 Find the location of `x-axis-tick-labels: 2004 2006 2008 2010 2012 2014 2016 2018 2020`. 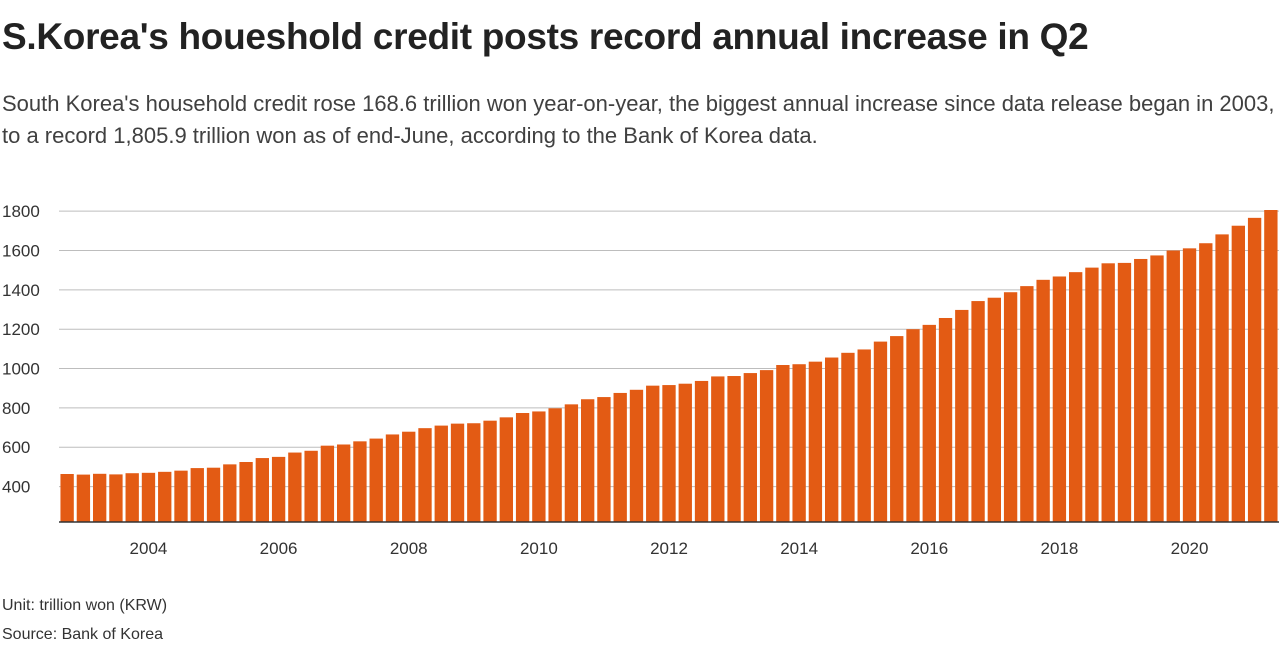

x-axis-tick-labels: 2004 2006 2008 2010 2012 2014 2016 2018 2020 is located at coordinates (669, 548).